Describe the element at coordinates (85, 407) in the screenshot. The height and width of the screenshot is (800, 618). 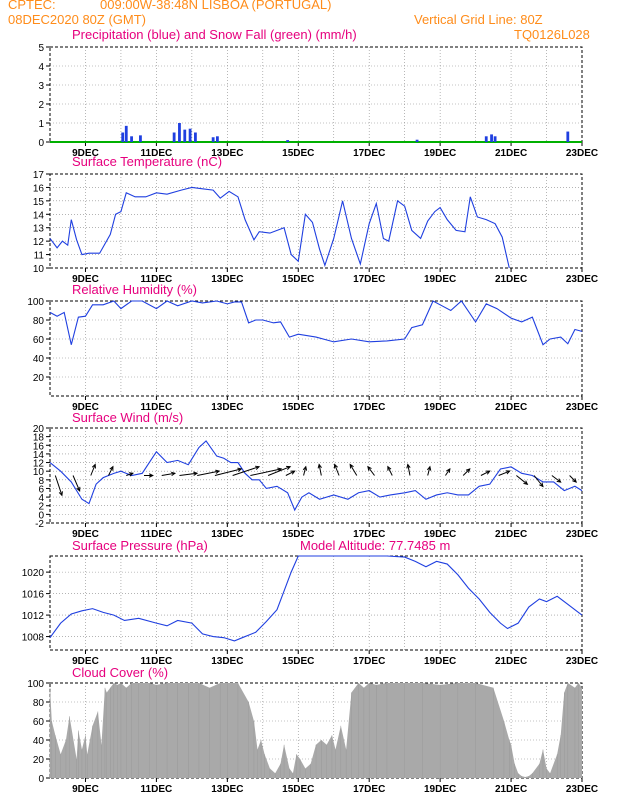
I see `rh-xtick-label: 9DEC` at that location.